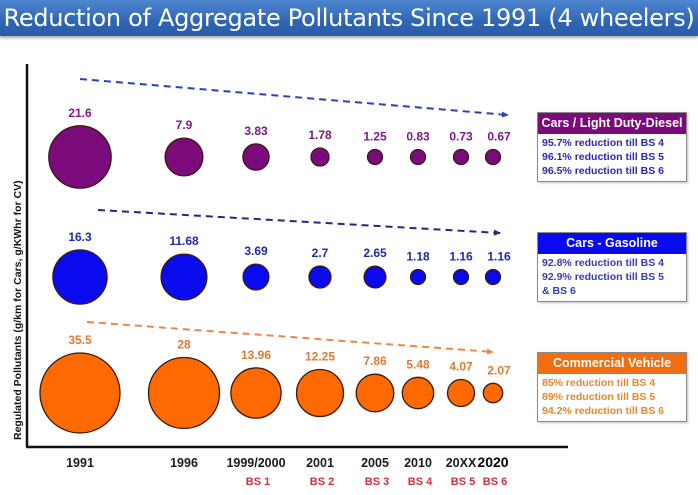 Image resolution: width=698 pixels, height=495 pixels. I want to click on x-tick-label: 1991, so click(80, 463).